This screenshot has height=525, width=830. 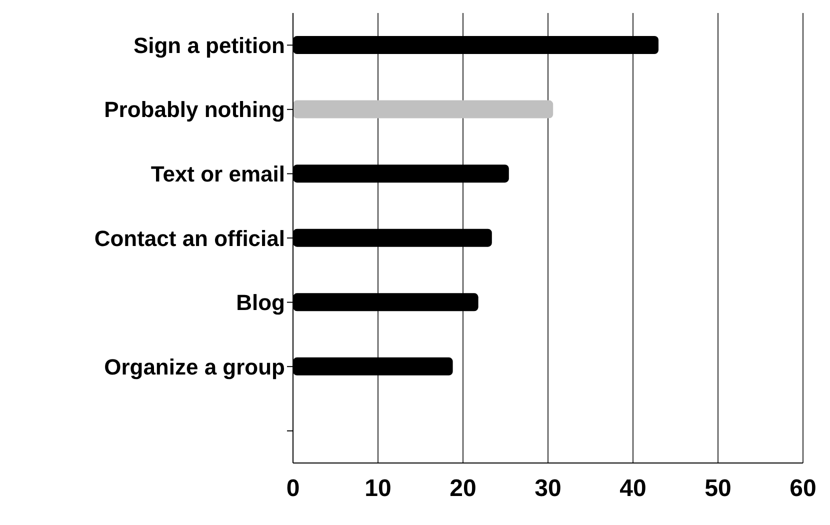 What do you see at coordinates (378, 488) in the screenshot?
I see `x-tick-label: 10` at bounding box center [378, 488].